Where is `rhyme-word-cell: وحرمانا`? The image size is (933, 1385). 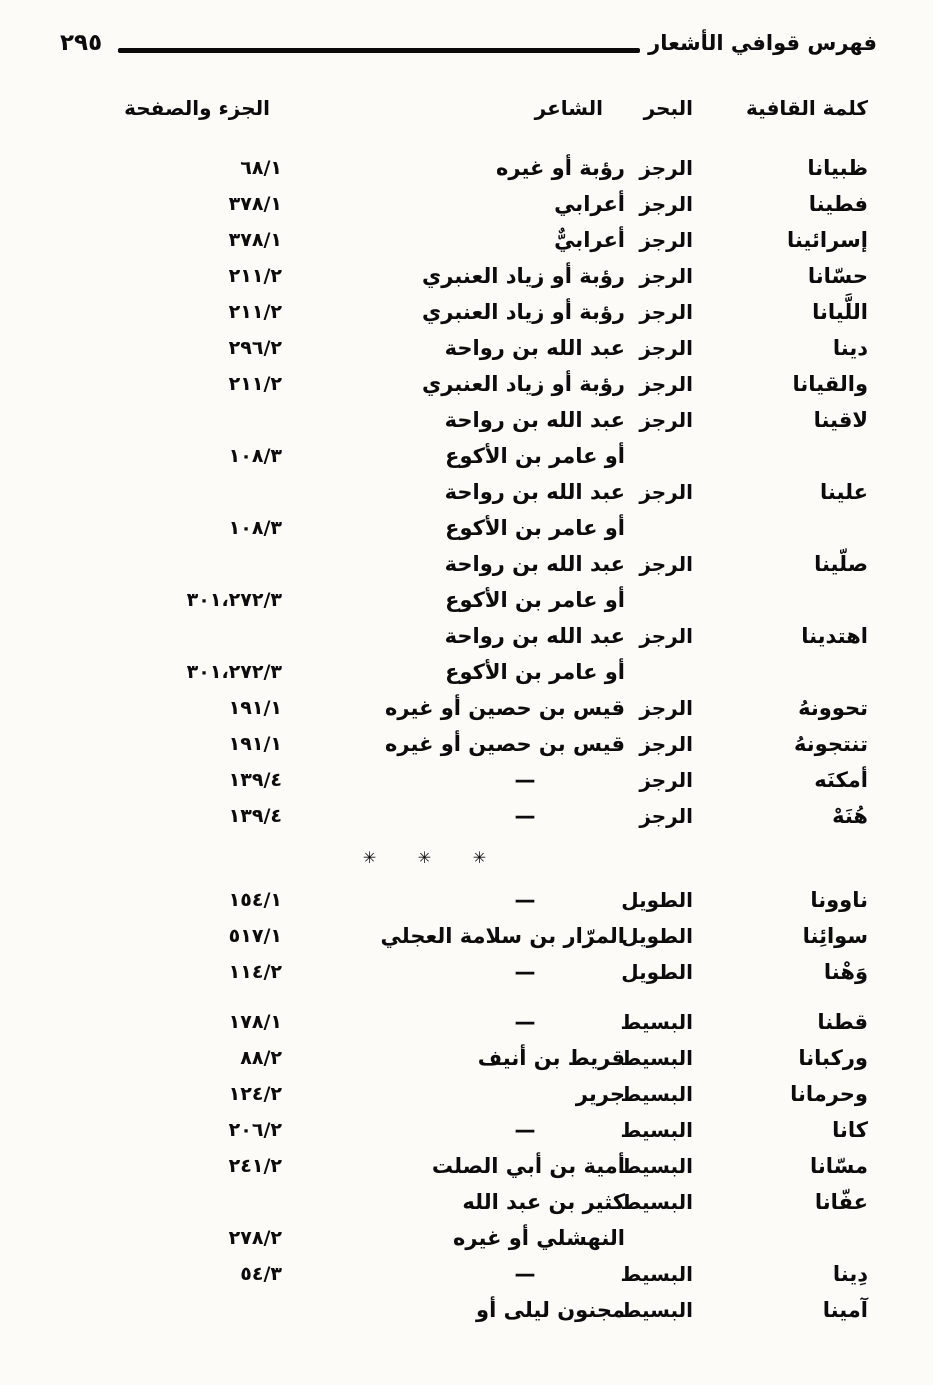 rhyme-word-cell: وحرمانا is located at coordinates (829, 1094).